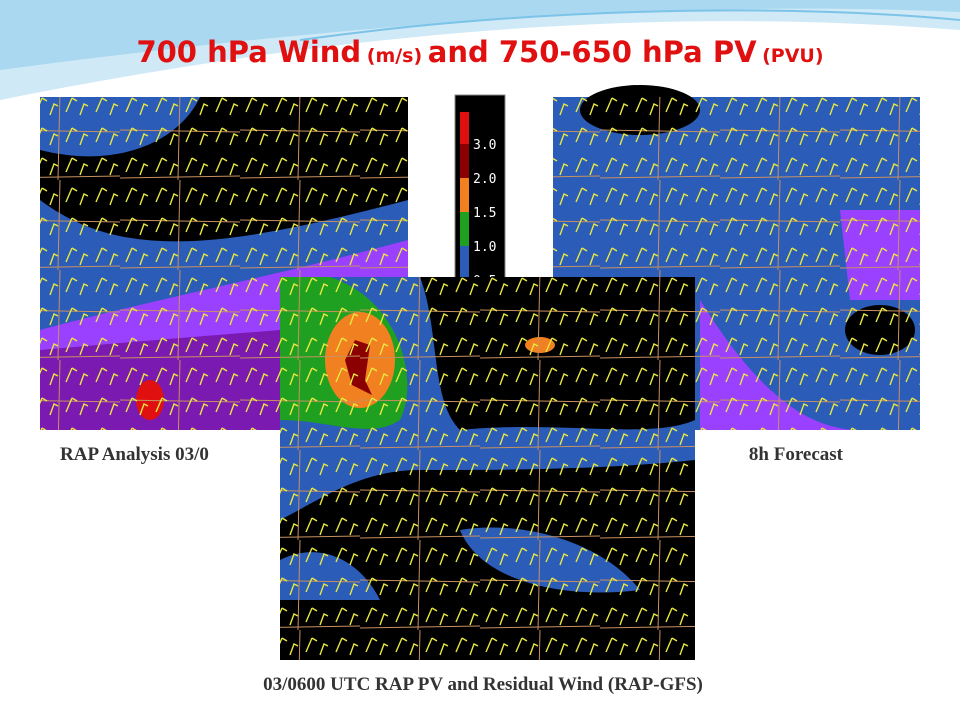 This screenshot has width=960, height=720. I want to click on caption: 8h Forecast, so click(796, 454).